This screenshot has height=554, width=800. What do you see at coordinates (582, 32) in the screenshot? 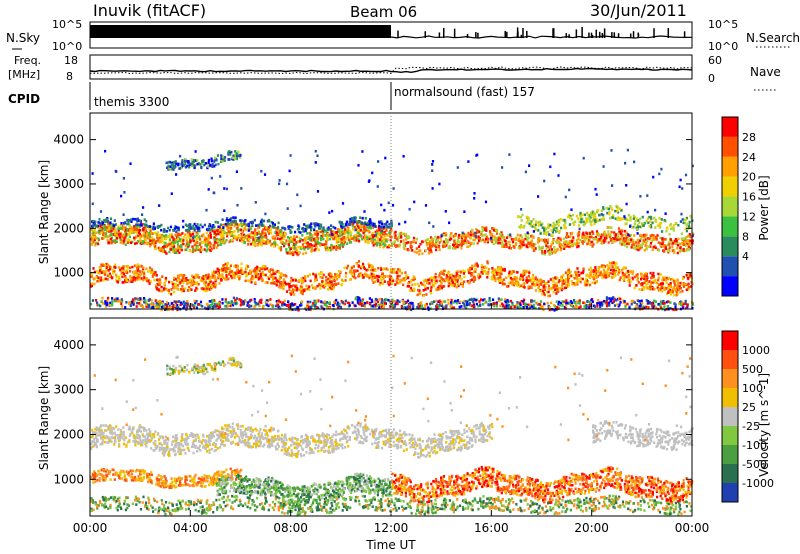
I see `nsky-bar` at bounding box center [582, 32].